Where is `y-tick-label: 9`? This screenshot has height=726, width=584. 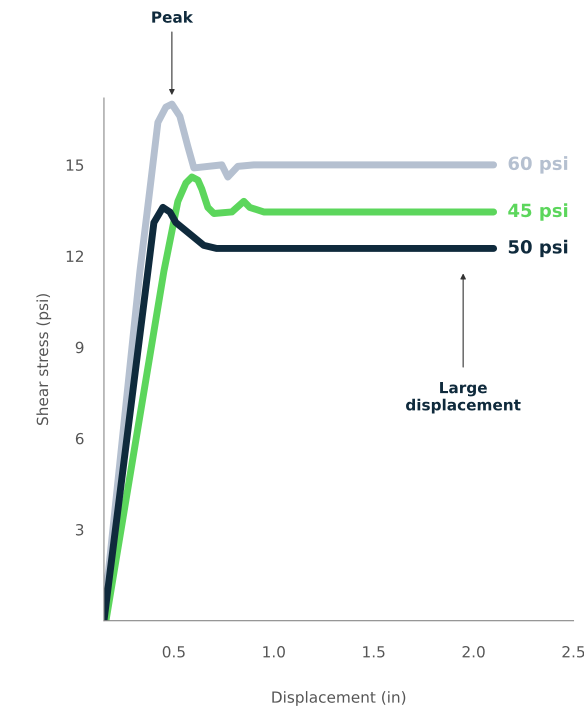 y-tick-label: 9 is located at coordinates (80, 348).